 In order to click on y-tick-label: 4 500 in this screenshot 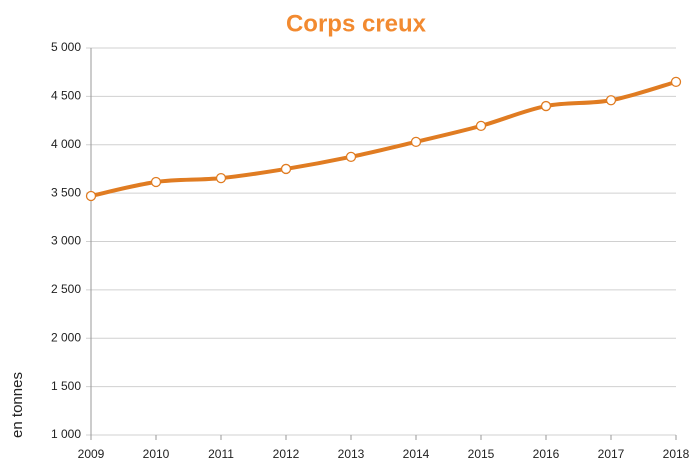, I will do `click(66, 96)`.